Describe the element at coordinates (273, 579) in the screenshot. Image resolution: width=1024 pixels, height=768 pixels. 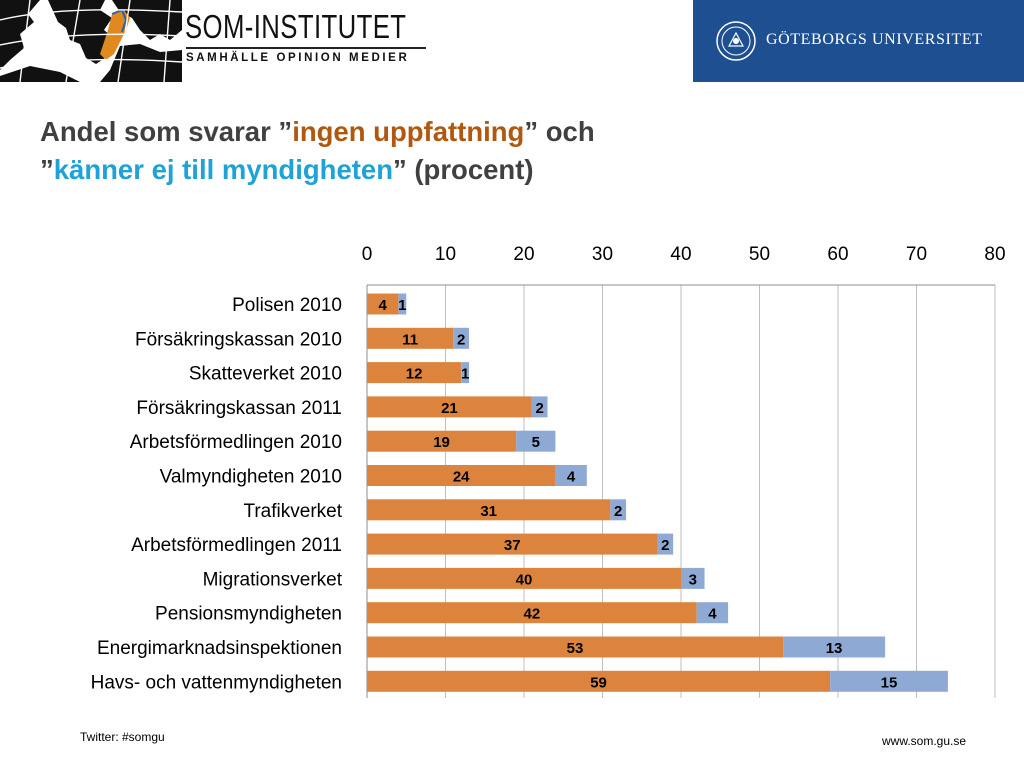
I see `category-label: Migrationsverket` at that location.